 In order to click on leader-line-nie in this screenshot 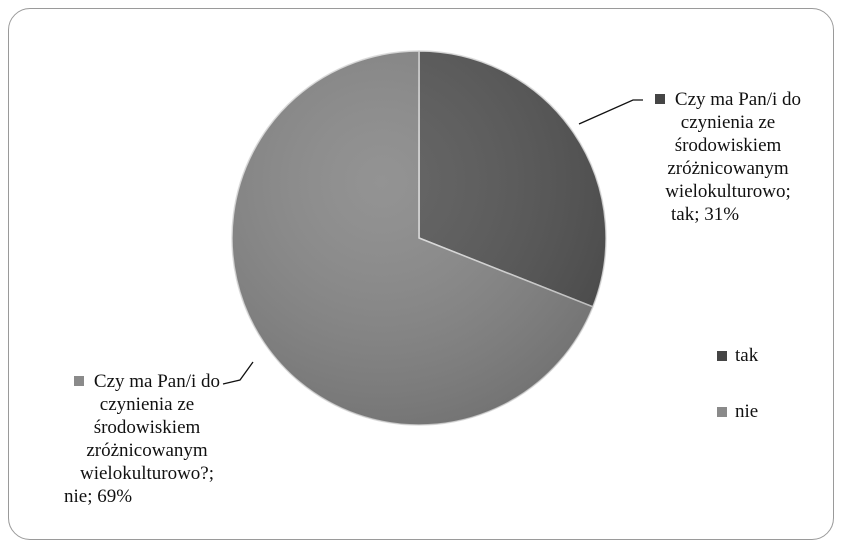, I will do `click(238, 373)`.